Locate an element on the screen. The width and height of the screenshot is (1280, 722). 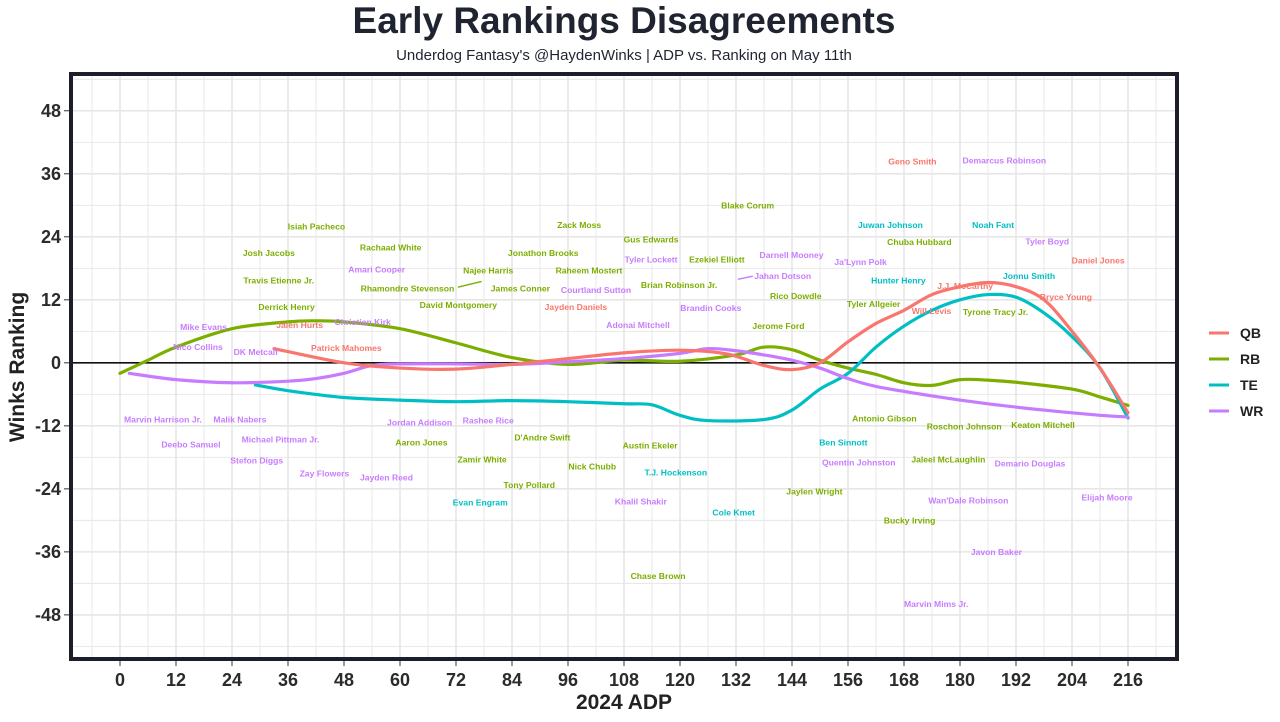
player-label: Antonio Gibson is located at coordinates (884, 418).